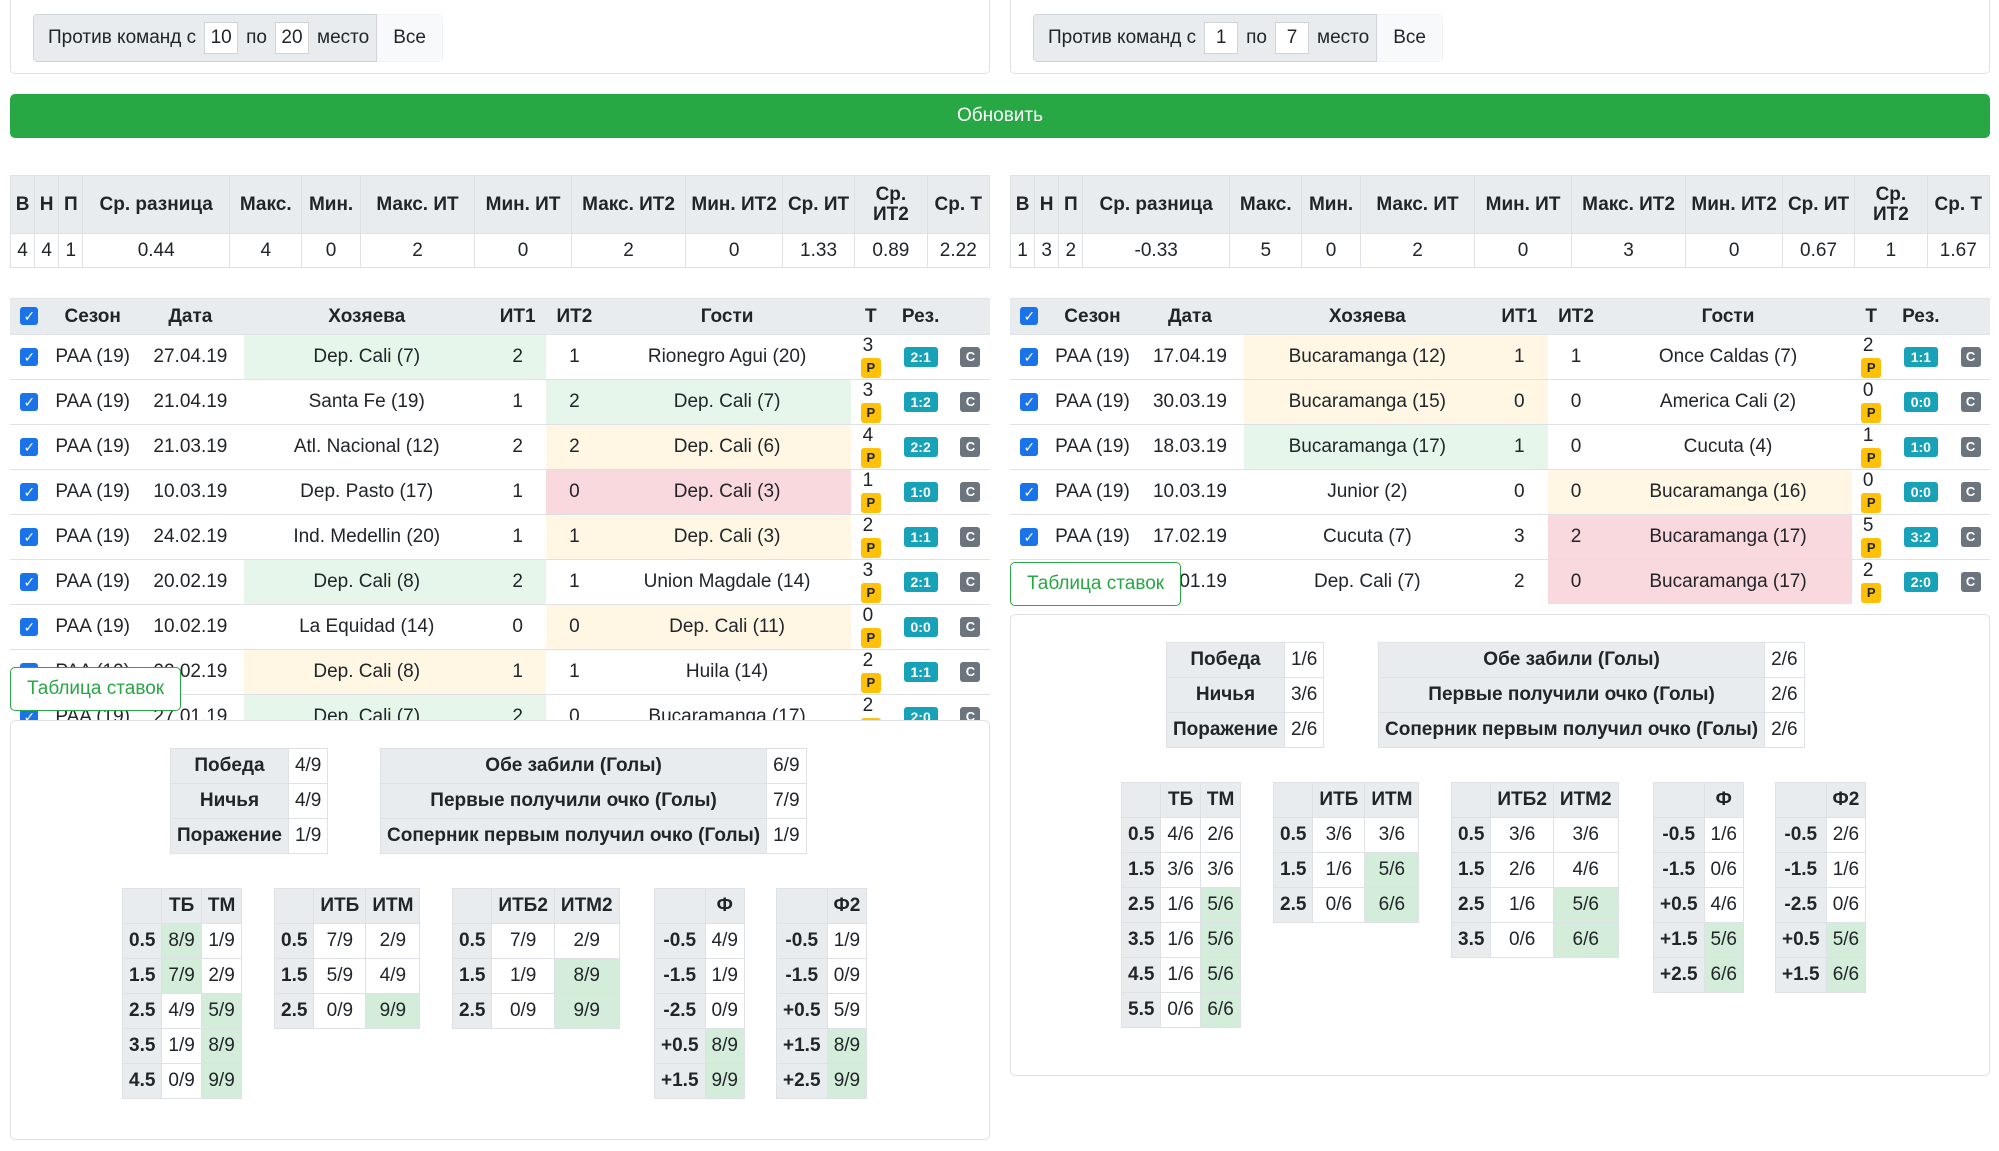 Image resolution: width=1999 pixels, height=1151 pixels. Describe the element at coordinates (1022, 204) in the screenshot. I see `stats-header: В` at that location.